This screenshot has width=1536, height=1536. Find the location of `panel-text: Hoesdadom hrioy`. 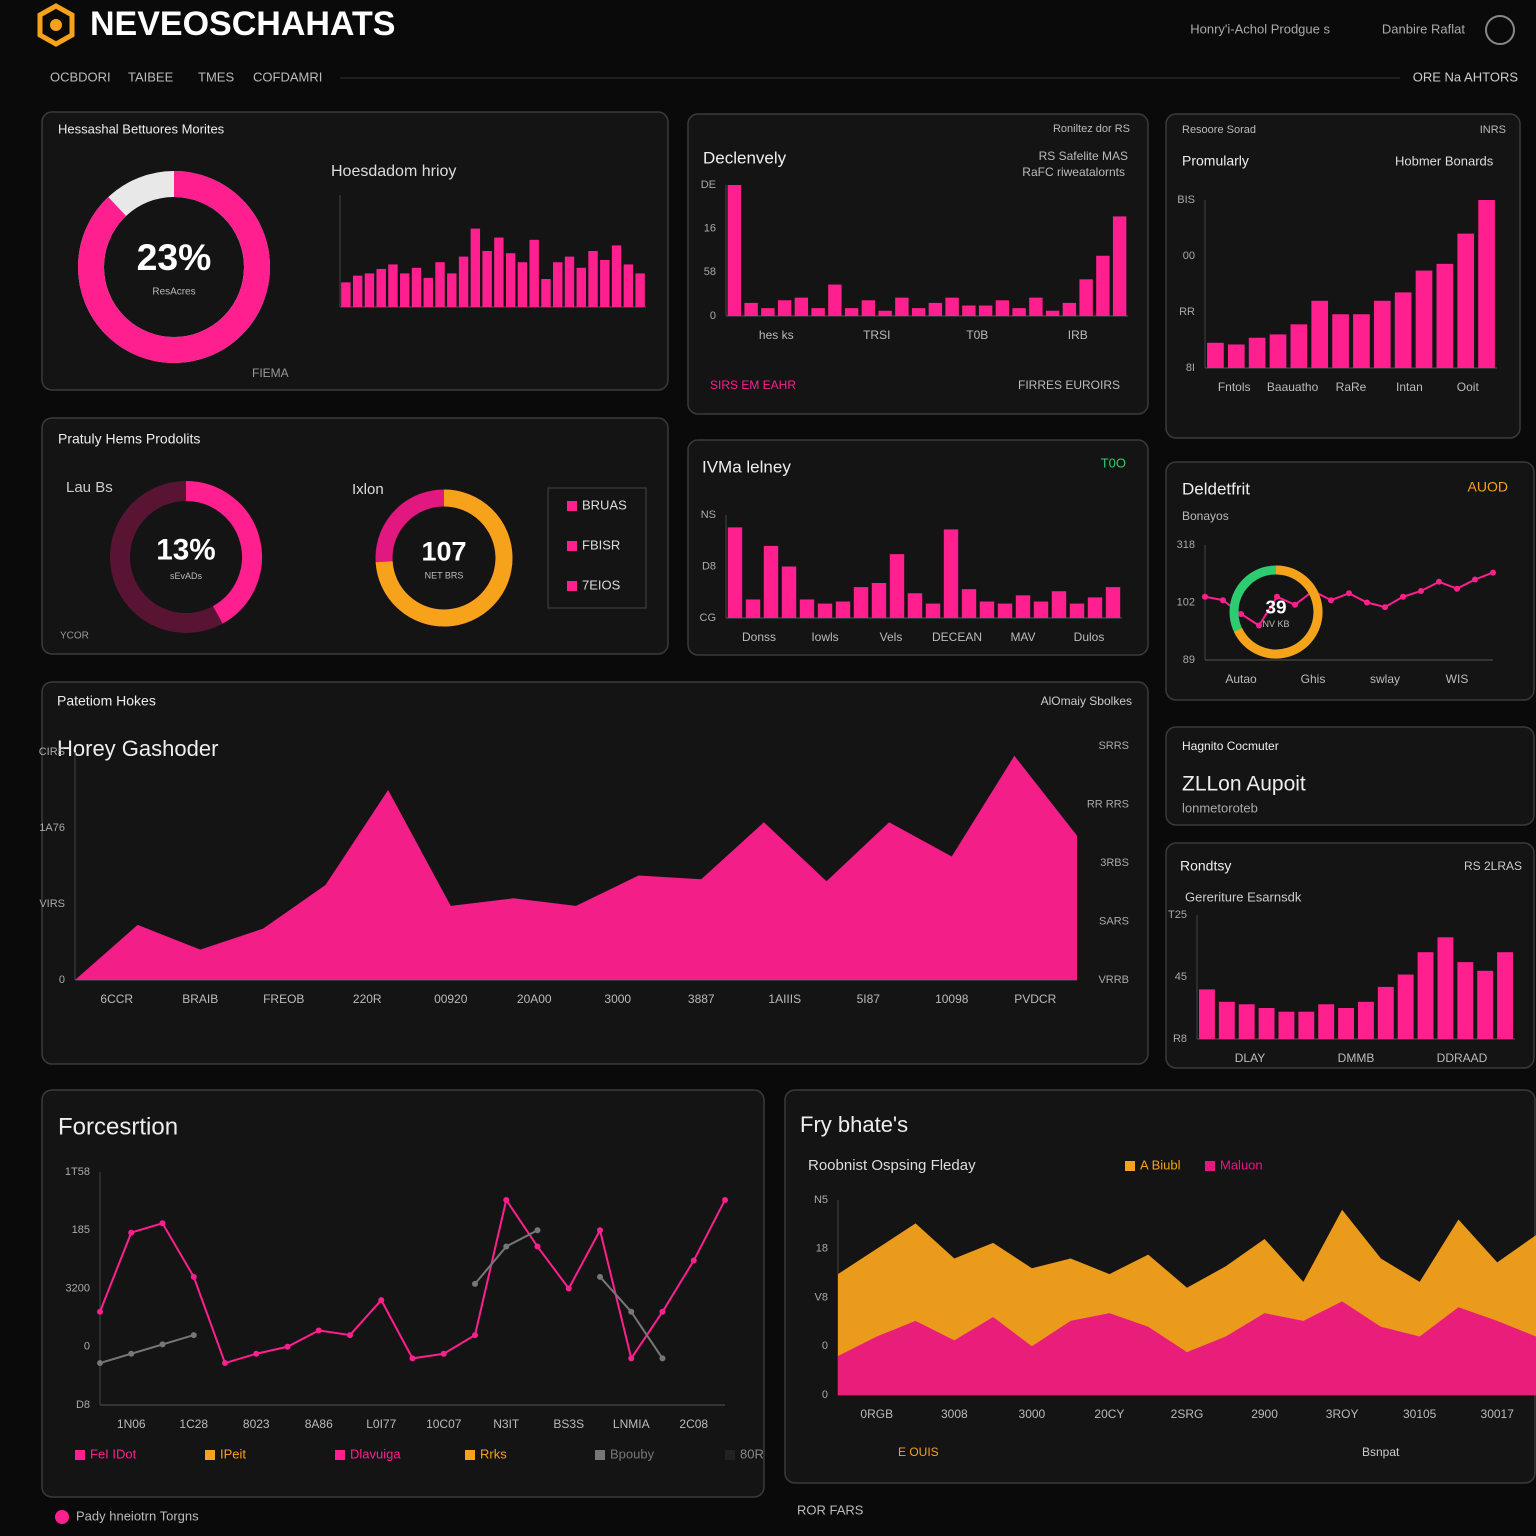

panel-text: Hoesdadom hrioy is located at coordinates (393, 171).